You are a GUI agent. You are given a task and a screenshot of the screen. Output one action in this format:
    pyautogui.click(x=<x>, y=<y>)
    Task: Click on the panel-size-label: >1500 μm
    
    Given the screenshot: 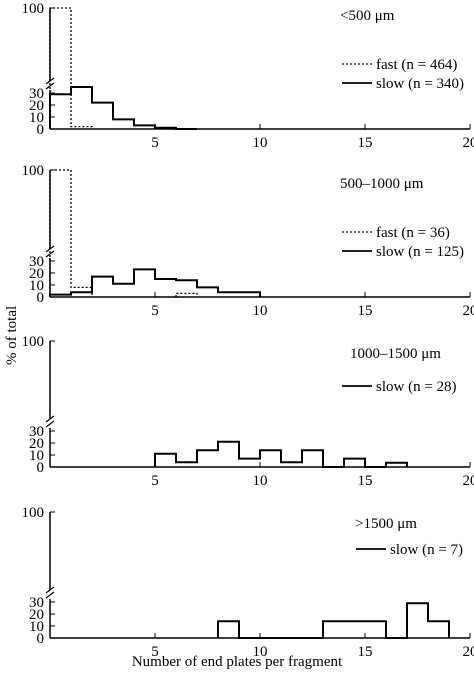 What is the action you would take?
    pyautogui.click(x=386, y=524)
    